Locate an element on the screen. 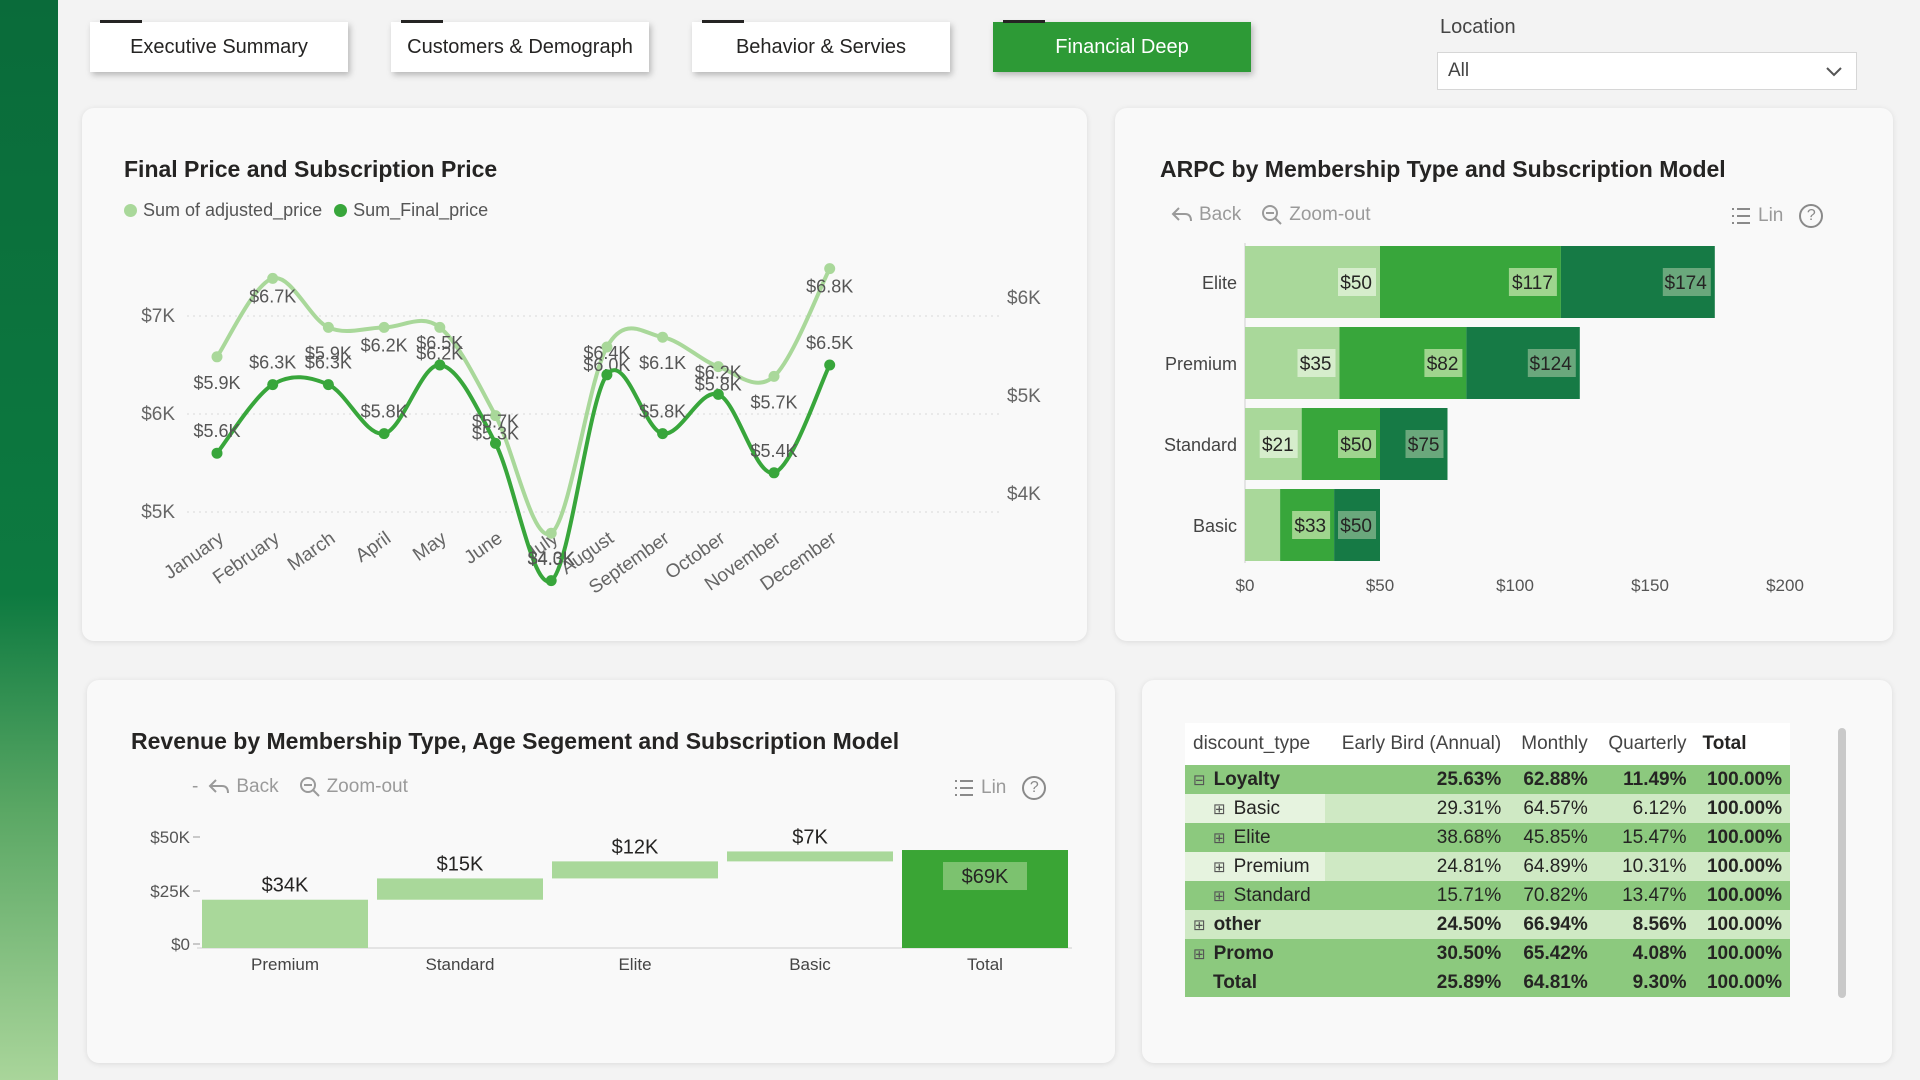 Image resolution: width=1920 pixels, height=1080 pixels. matrix-row: ⊞ Premium 24.81% 64.89% 10.31% 100.00% is located at coordinates (1487, 866).